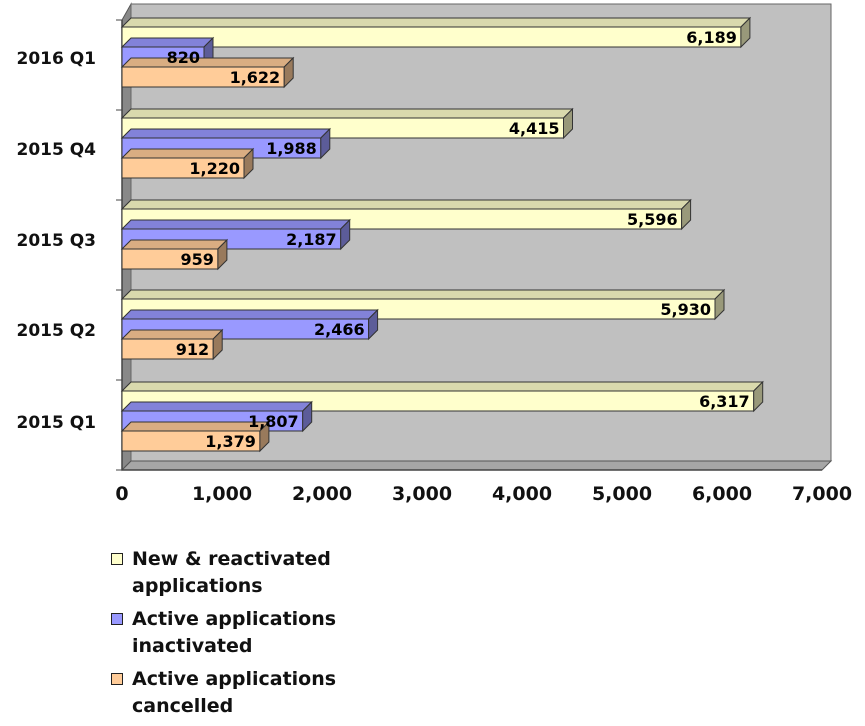 The height and width of the screenshot is (726, 865). Describe the element at coordinates (522, 494) in the screenshot. I see `x-tick-label: 4,000` at that location.